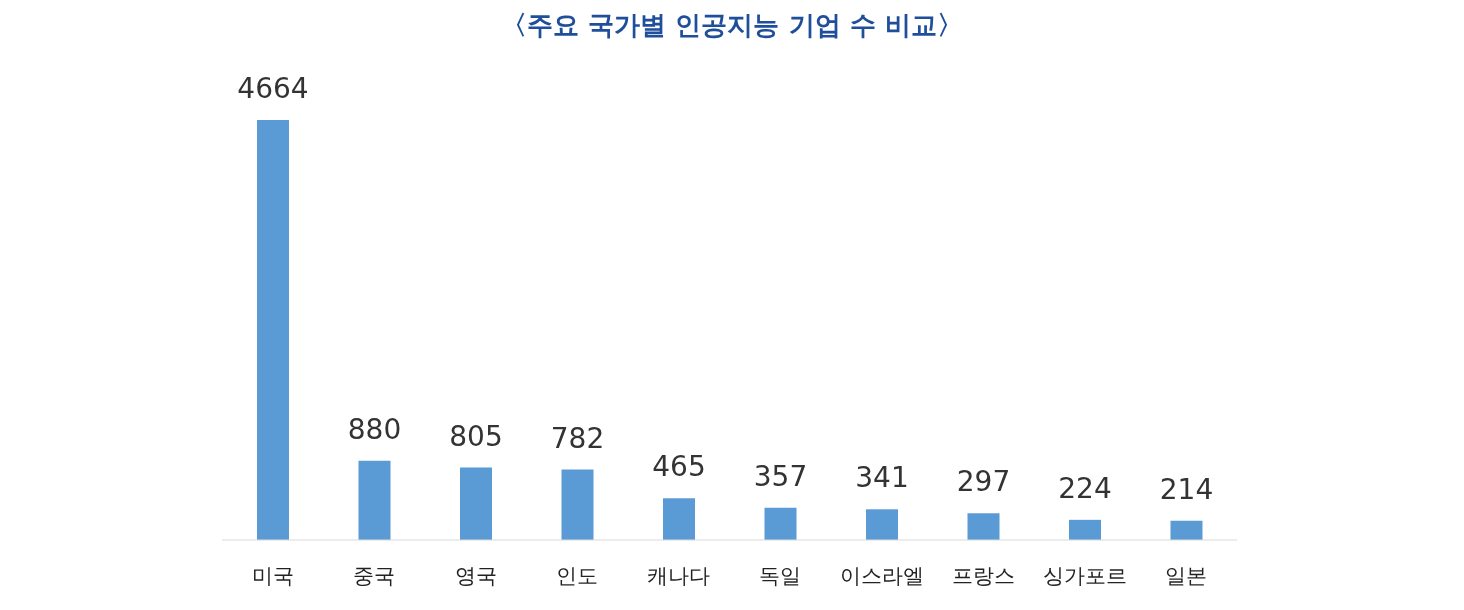  Describe the element at coordinates (983, 482) in the screenshot. I see `data-label: 297` at that location.